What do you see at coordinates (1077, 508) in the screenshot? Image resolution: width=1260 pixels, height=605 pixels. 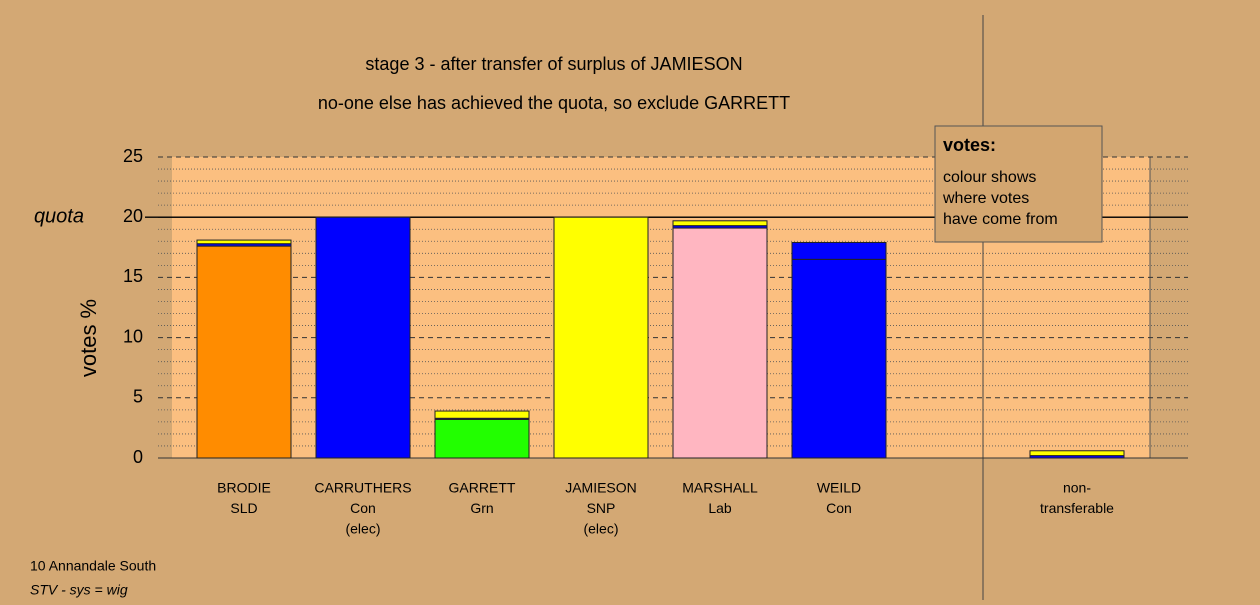 I see `x-tick-label: transferable` at bounding box center [1077, 508].